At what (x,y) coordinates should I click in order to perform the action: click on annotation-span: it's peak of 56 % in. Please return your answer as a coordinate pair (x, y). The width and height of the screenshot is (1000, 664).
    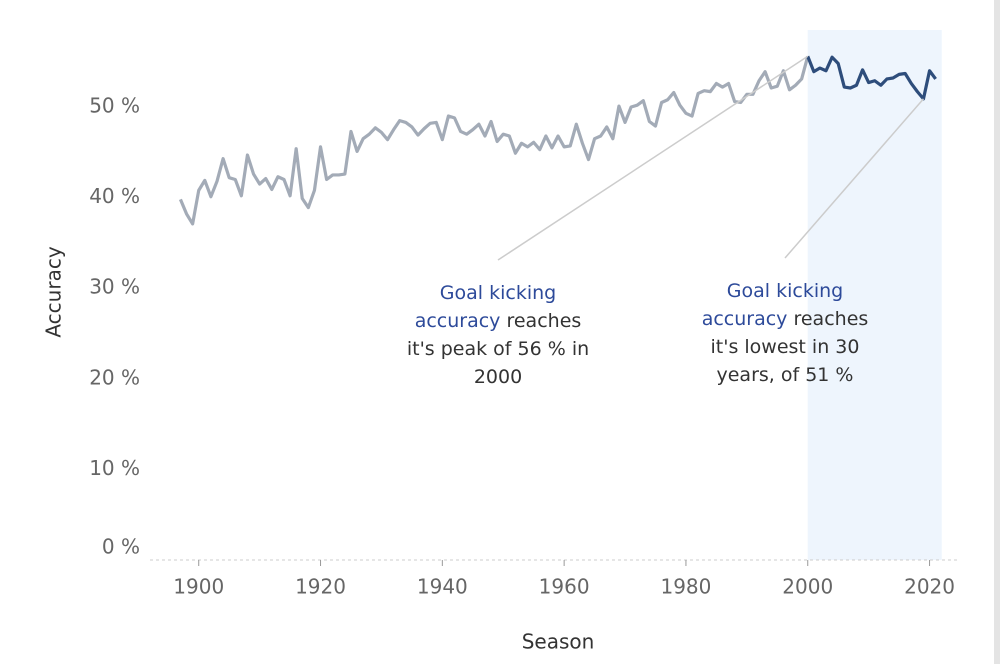
    Looking at the image, I should click on (498, 349).